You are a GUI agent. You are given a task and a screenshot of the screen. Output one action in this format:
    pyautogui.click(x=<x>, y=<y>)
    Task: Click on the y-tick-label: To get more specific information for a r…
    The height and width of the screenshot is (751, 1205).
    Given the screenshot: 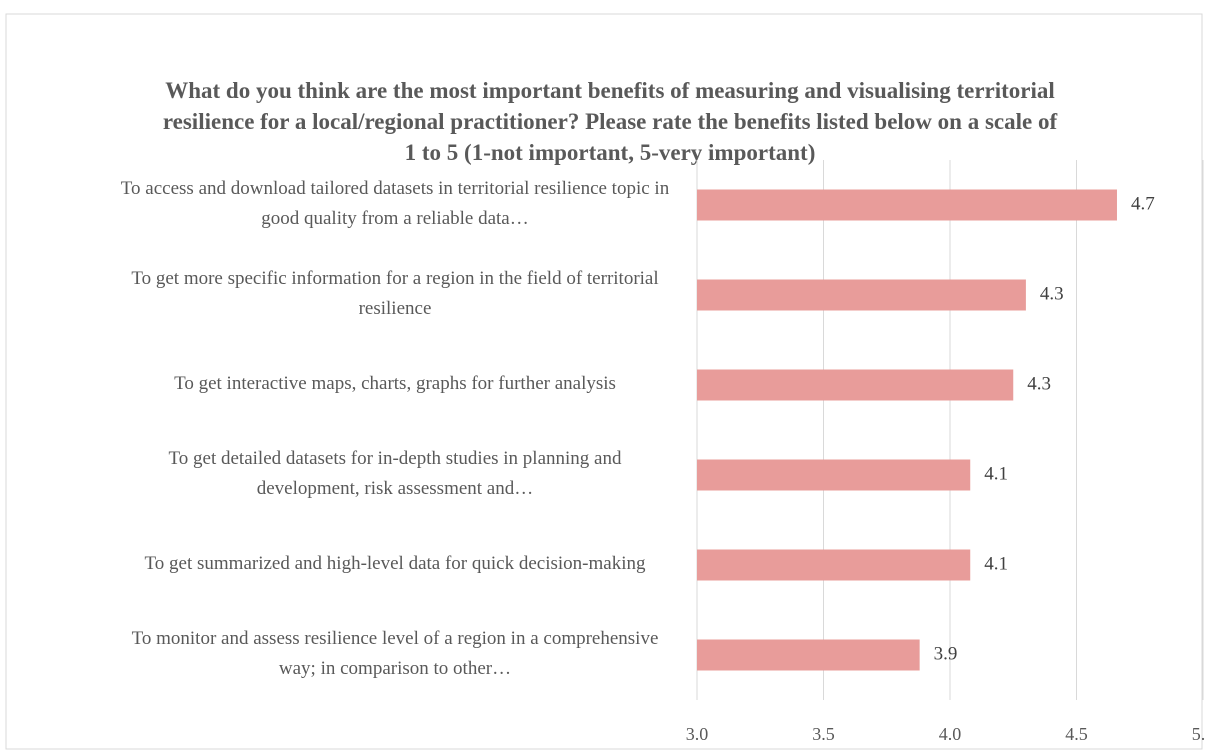 What is the action you would take?
    pyautogui.click(x=394, y=293)
    